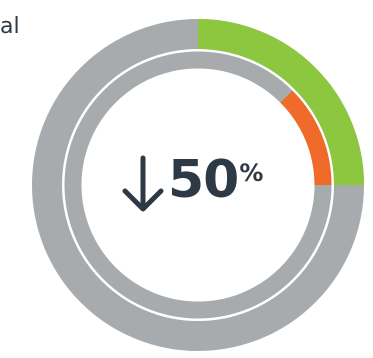  I want to click on corner-label: al, so click(10, 26).